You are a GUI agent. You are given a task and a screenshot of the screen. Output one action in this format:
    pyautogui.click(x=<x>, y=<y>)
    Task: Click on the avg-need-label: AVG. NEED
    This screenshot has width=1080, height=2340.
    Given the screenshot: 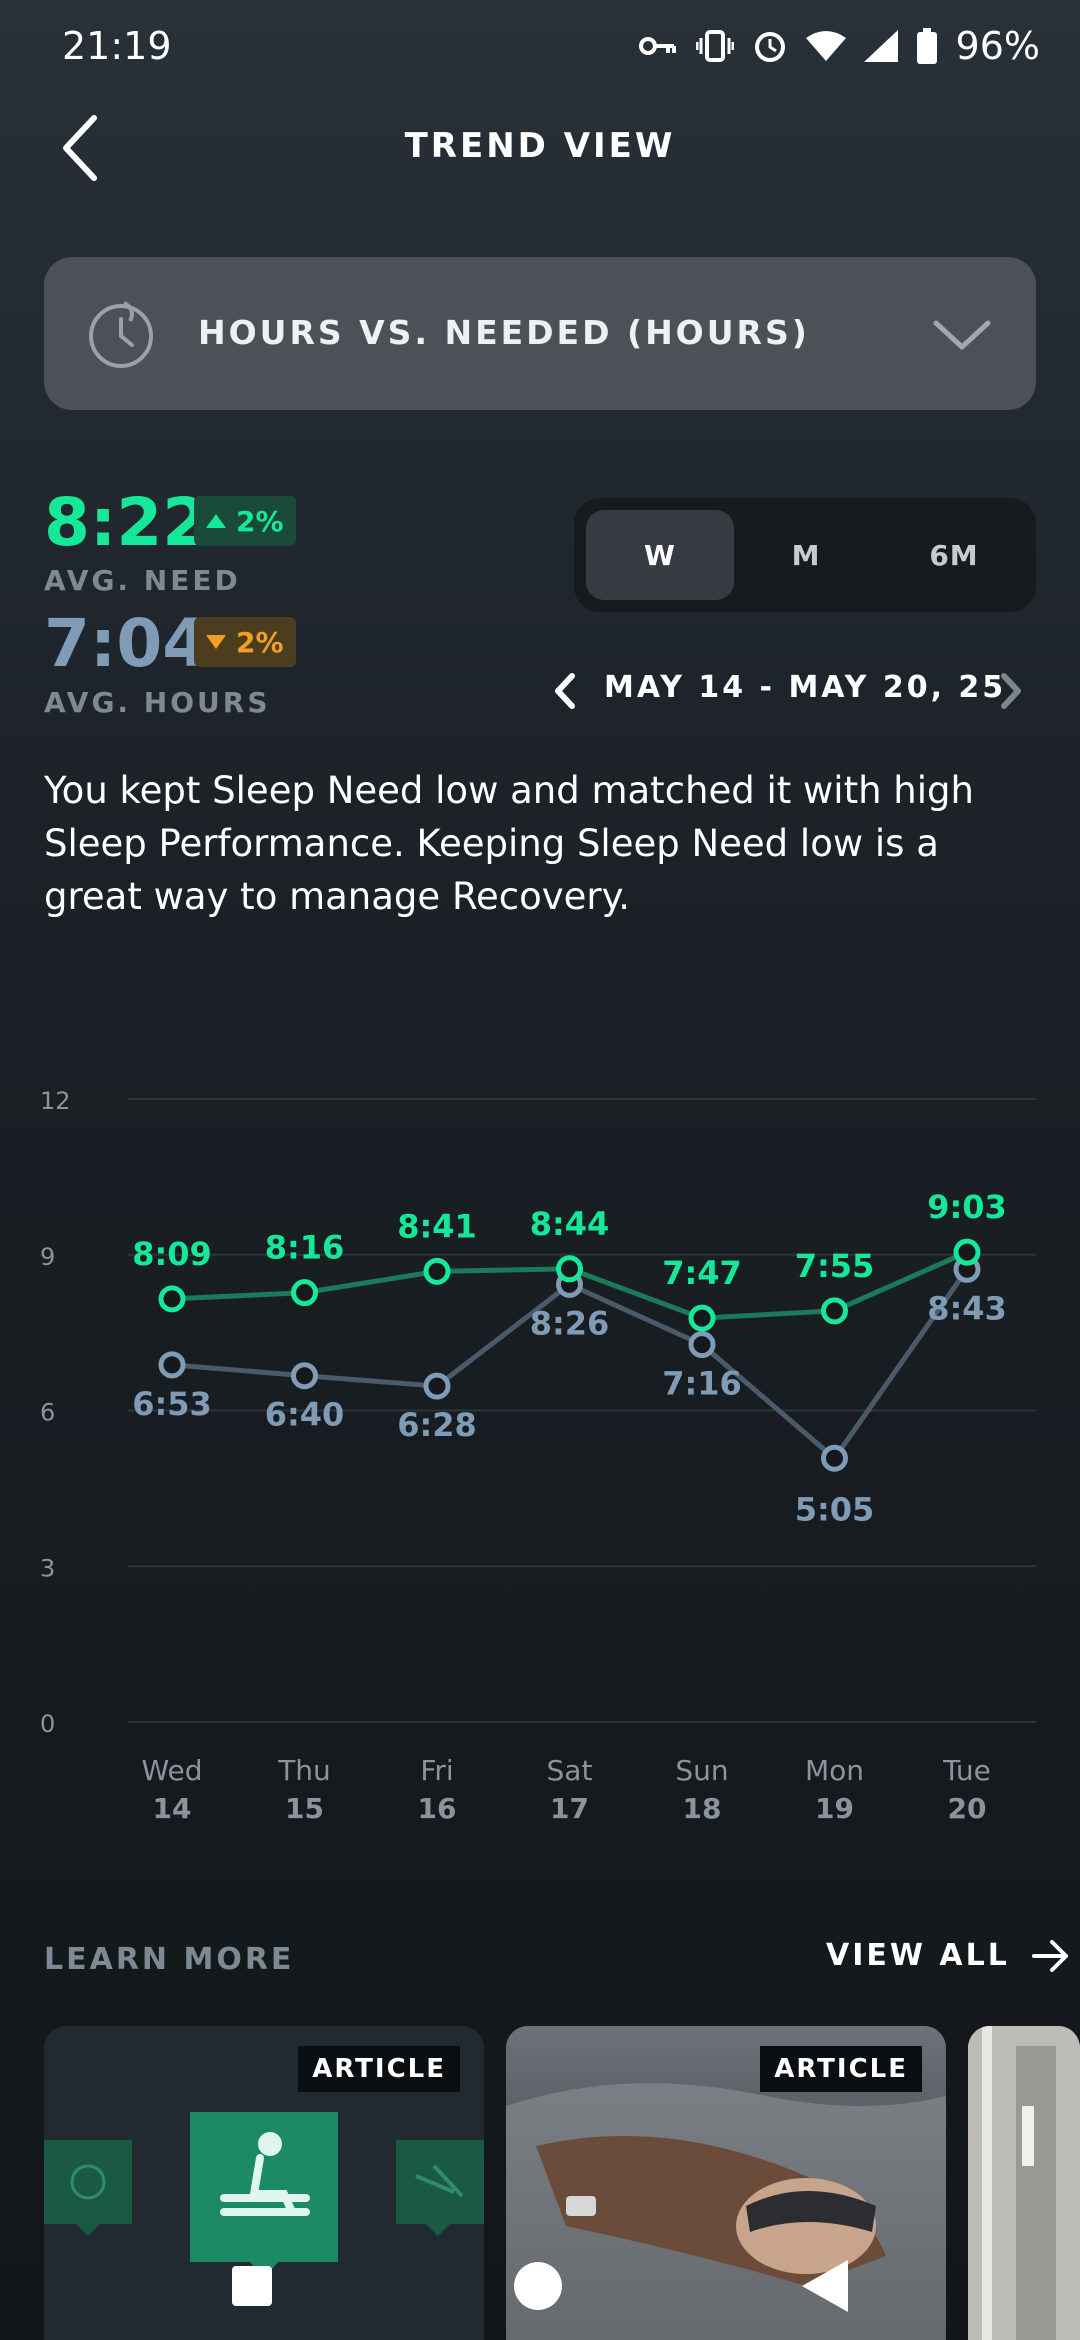 What is the action you would take?
    pyautogui.click(x=142, y=580)
    